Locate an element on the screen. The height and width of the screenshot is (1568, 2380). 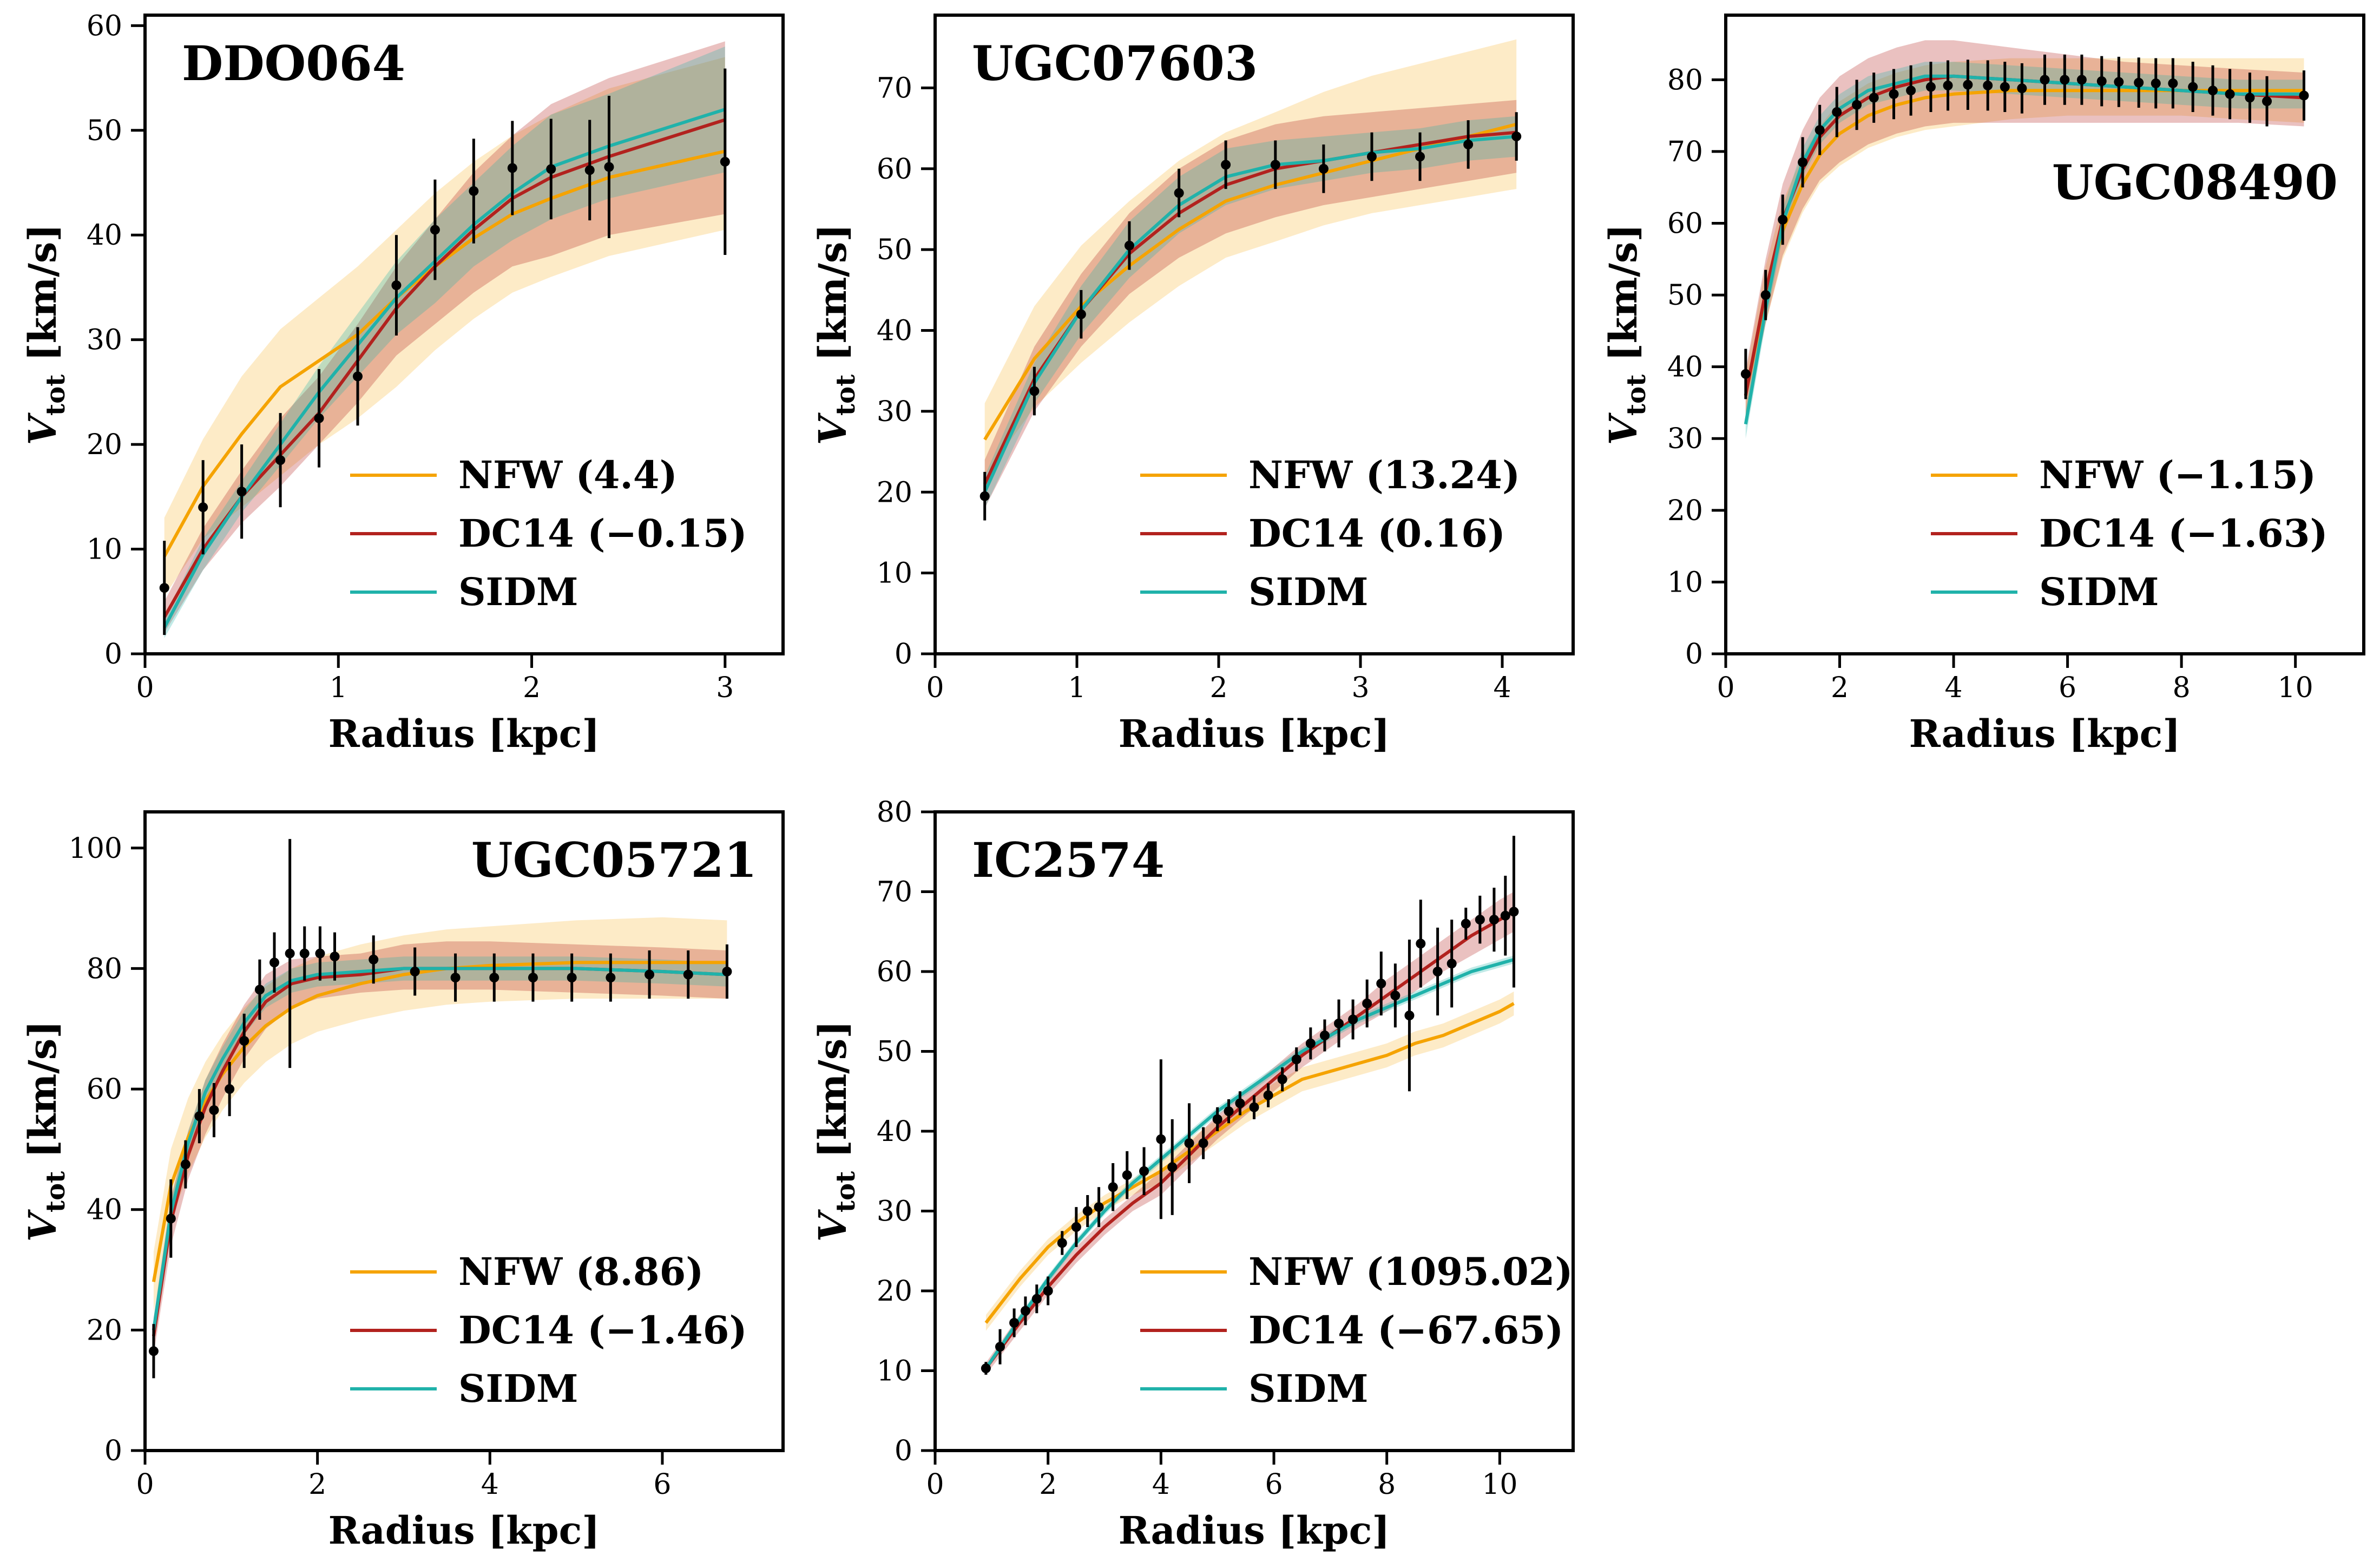
y-axis-label: Vtot [km/s] is located at coordinates (836, 1131).